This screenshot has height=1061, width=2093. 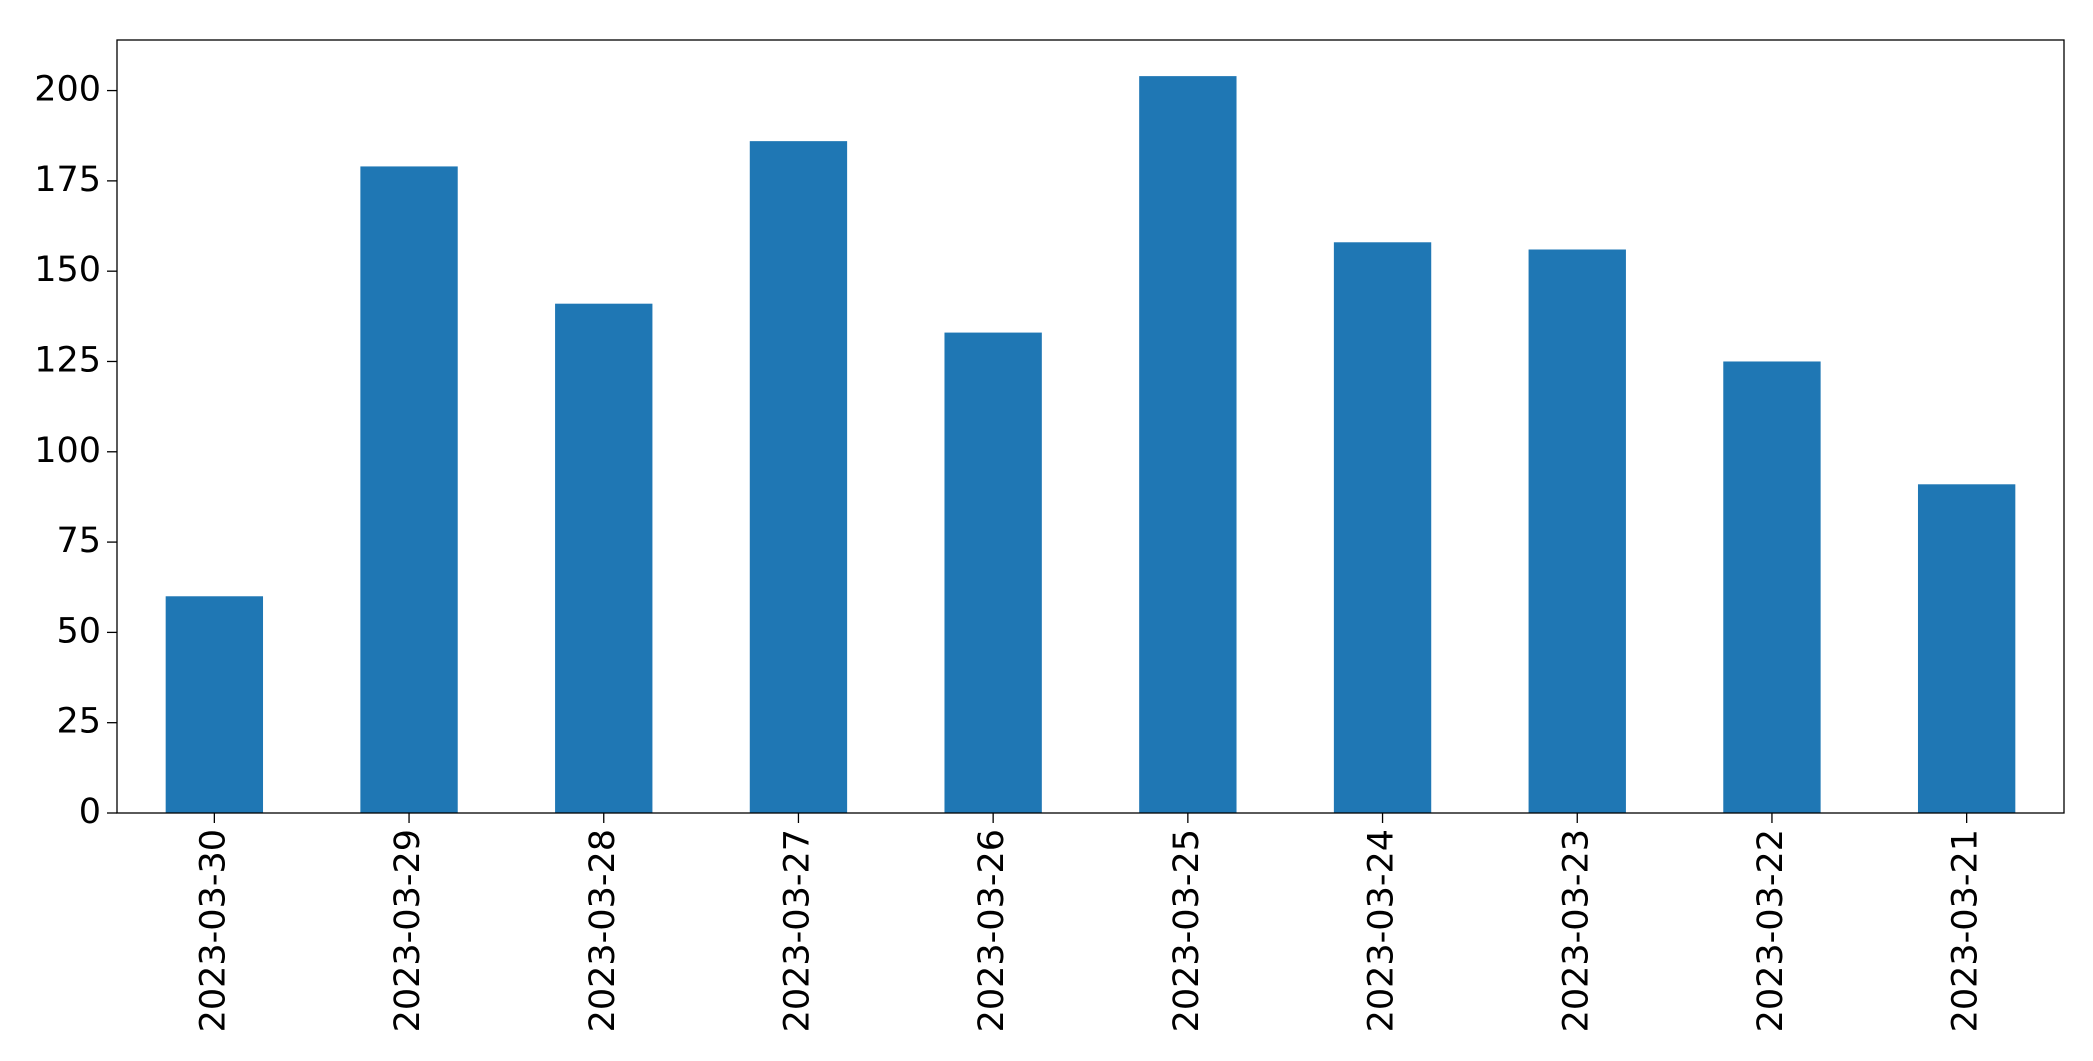 I want to click on x-tick-label: 2023-03-30, so click(x=213, y=930).